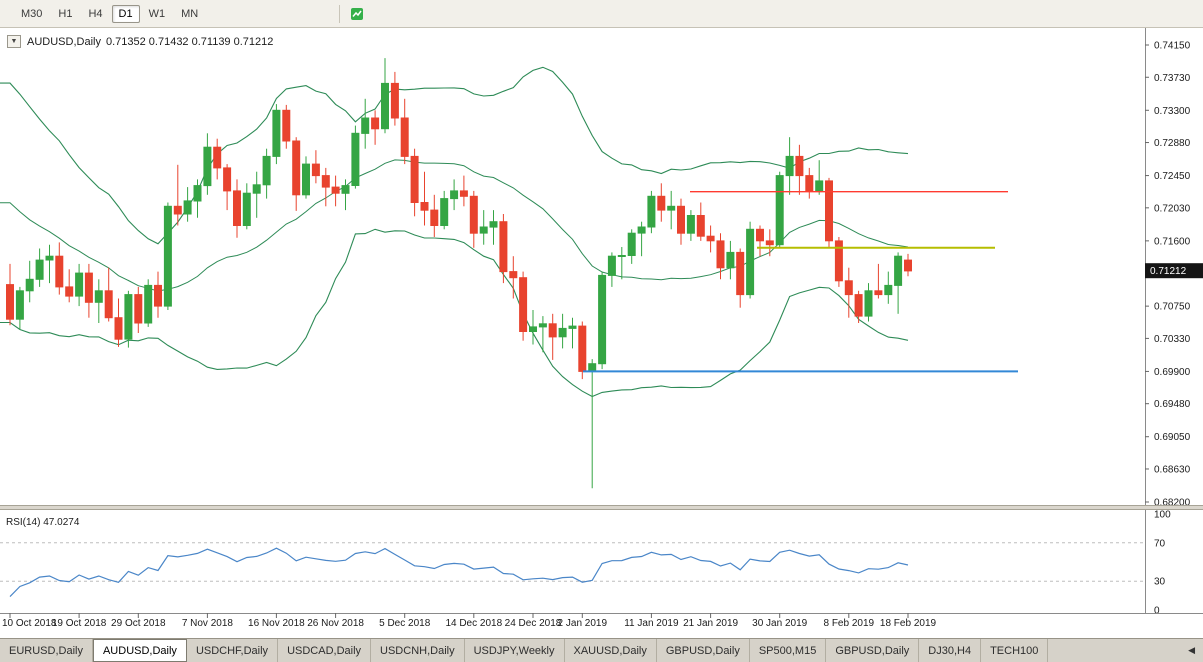 Image resolution: width=1203 pixels, height=662 pixels. What do you see at coordinates (583, 623) in the screenshot?
I see `x-axis-label: 2 Jan 2019` at bounding box center [583, 623].